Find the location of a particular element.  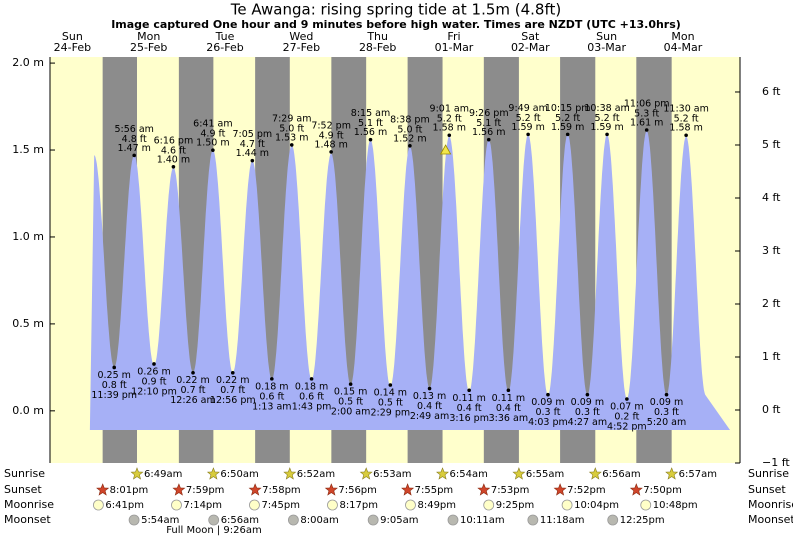

tide-time: 5:20 am is located at coordinates (666, 422).